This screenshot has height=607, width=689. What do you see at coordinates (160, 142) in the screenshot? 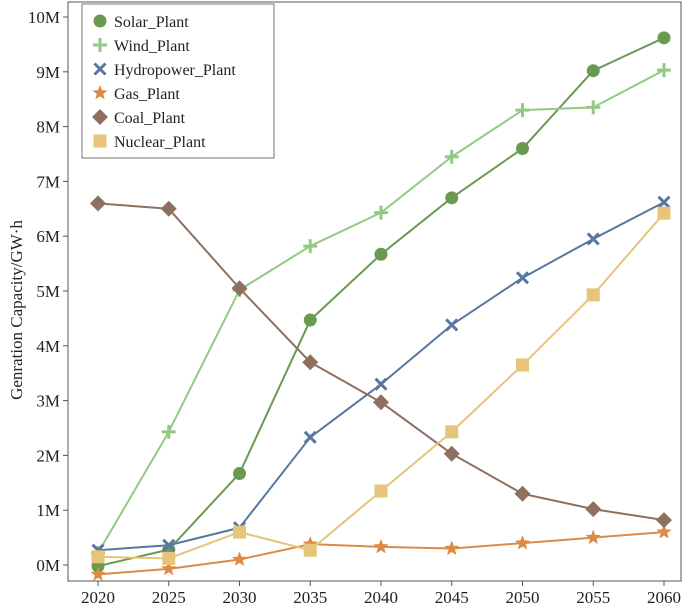
I see `legend-label: Nuclear_Plant` at bounding box center [160, 142].